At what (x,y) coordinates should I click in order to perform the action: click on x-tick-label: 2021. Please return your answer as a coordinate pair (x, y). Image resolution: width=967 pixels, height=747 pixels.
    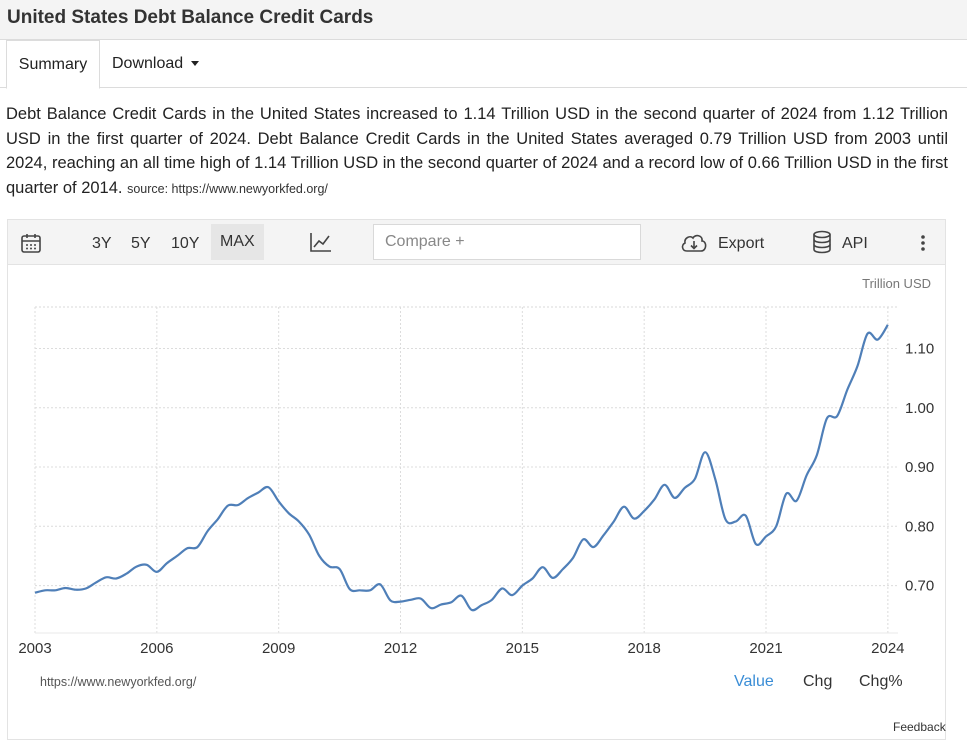
    Looking at the image, I should click on (765, 648).